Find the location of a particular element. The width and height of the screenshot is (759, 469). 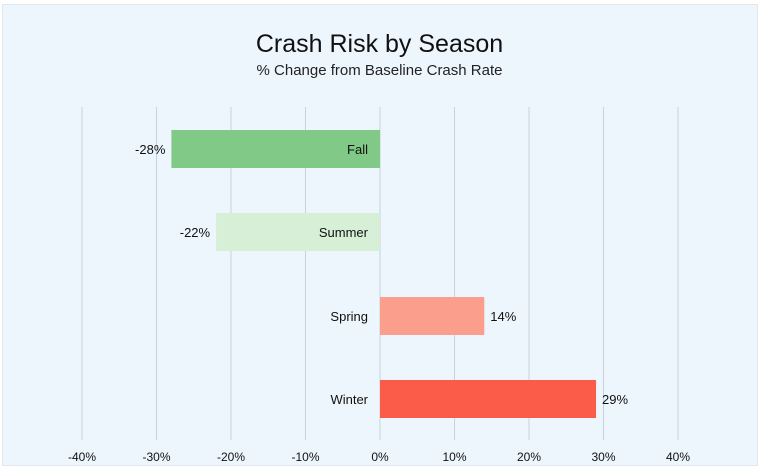

chart-subtitle: % Change from Baseline Crash Rate is located at coordinates (379, 70).